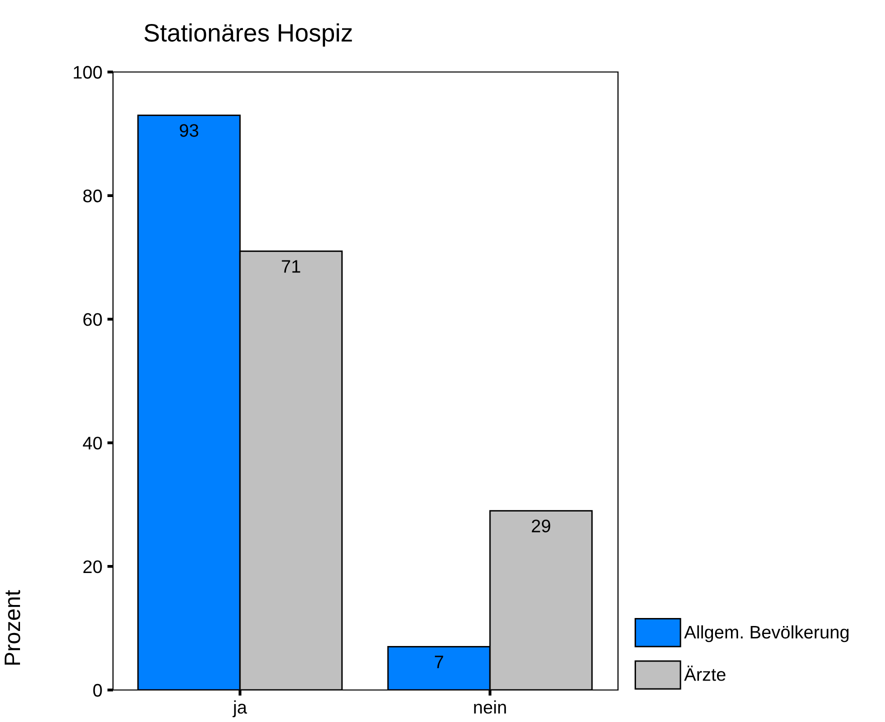  What do you see at coordinates (92, 196) in the screenshot?
I see `y-tick-label: 80` at bounding box center [92, 196].